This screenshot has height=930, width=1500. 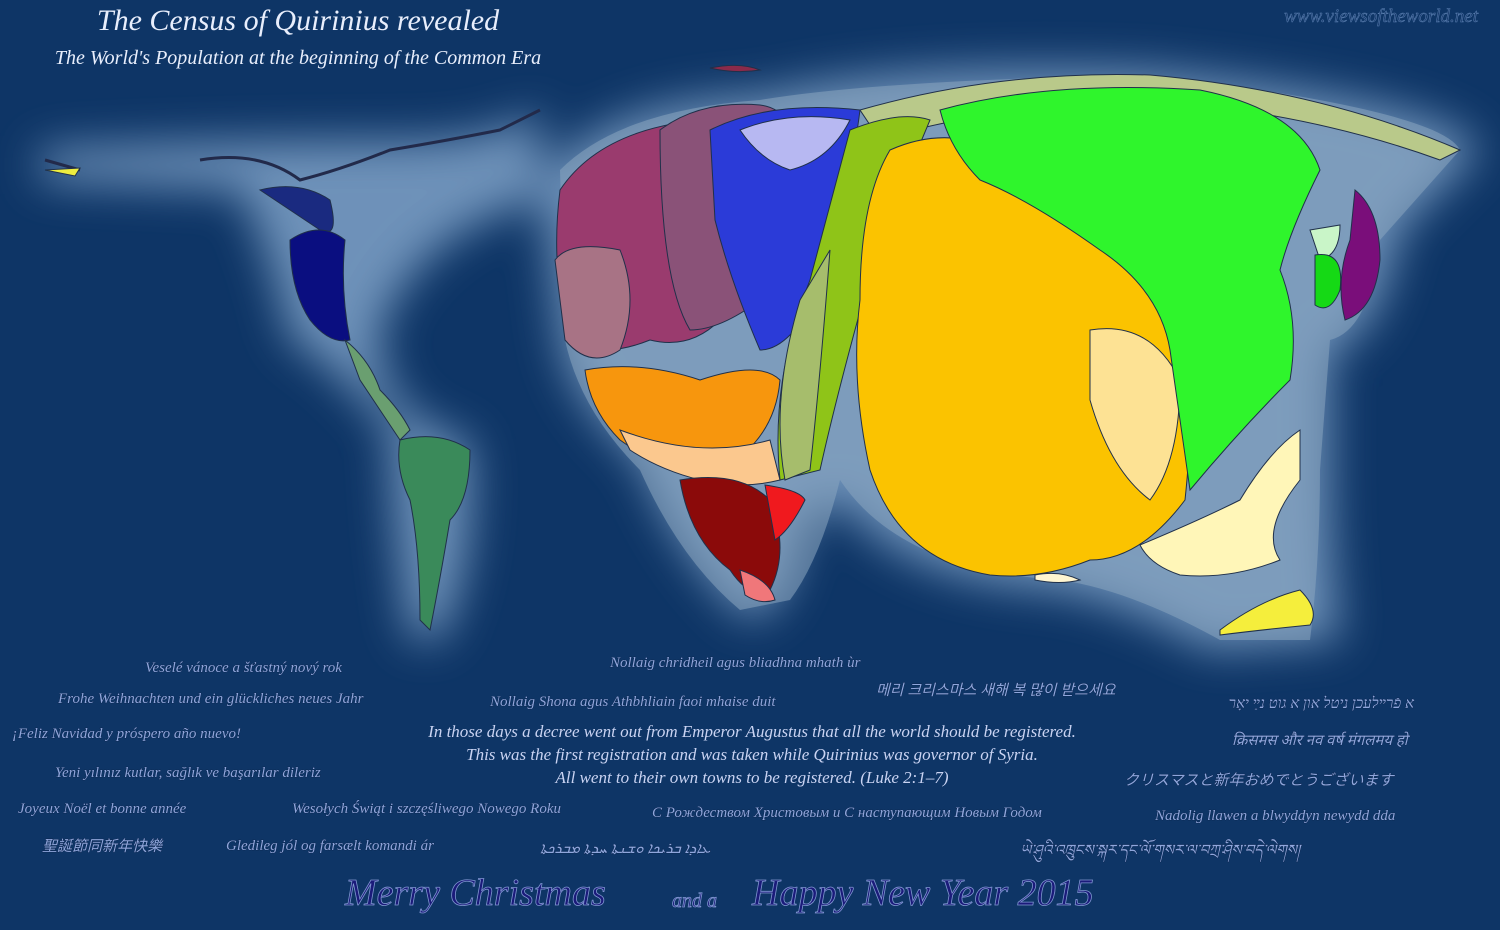 What do you see at coordinates (243, 668) in the screenshot?
I see `greeting: Veselé vánoce a šťastný nový rok` at bounding box center [243, 668].